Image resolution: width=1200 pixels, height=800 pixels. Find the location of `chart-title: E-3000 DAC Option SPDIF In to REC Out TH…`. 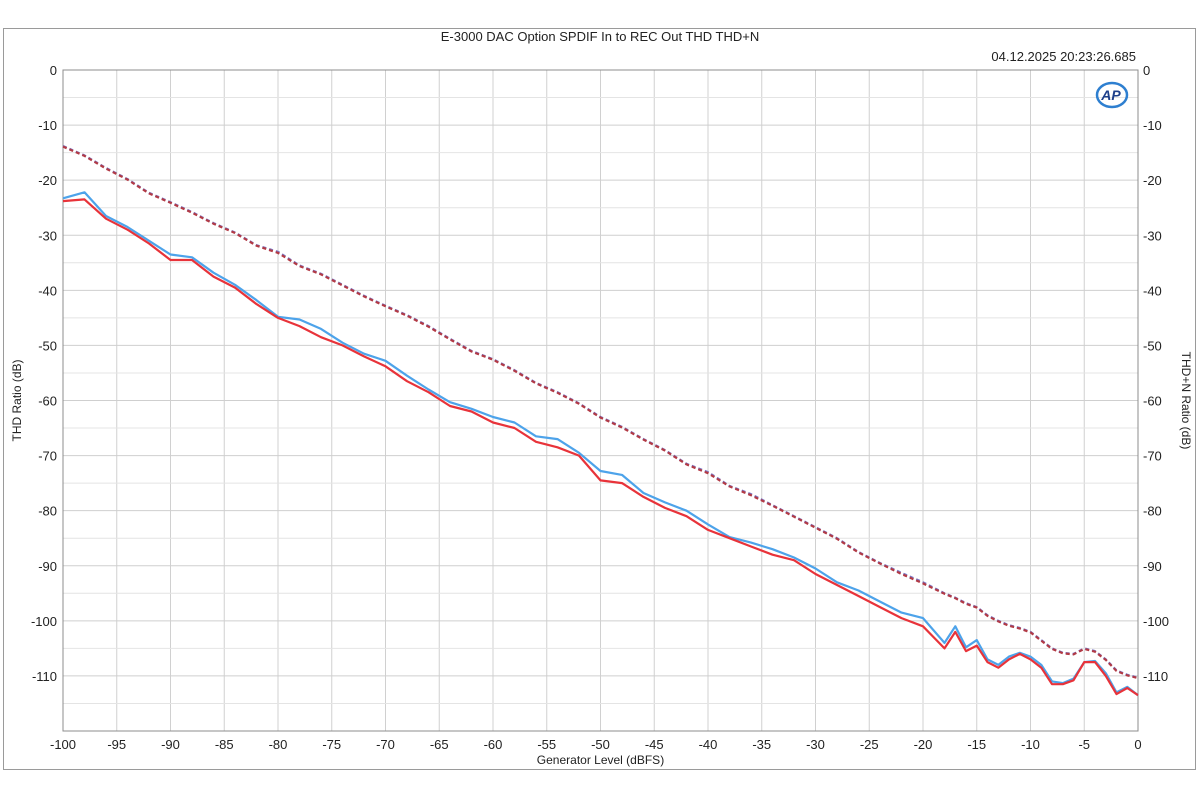

chart-title: E-3000 DAC Option SPDIF In to REC Out TH… is located at coordinates (600, 36).